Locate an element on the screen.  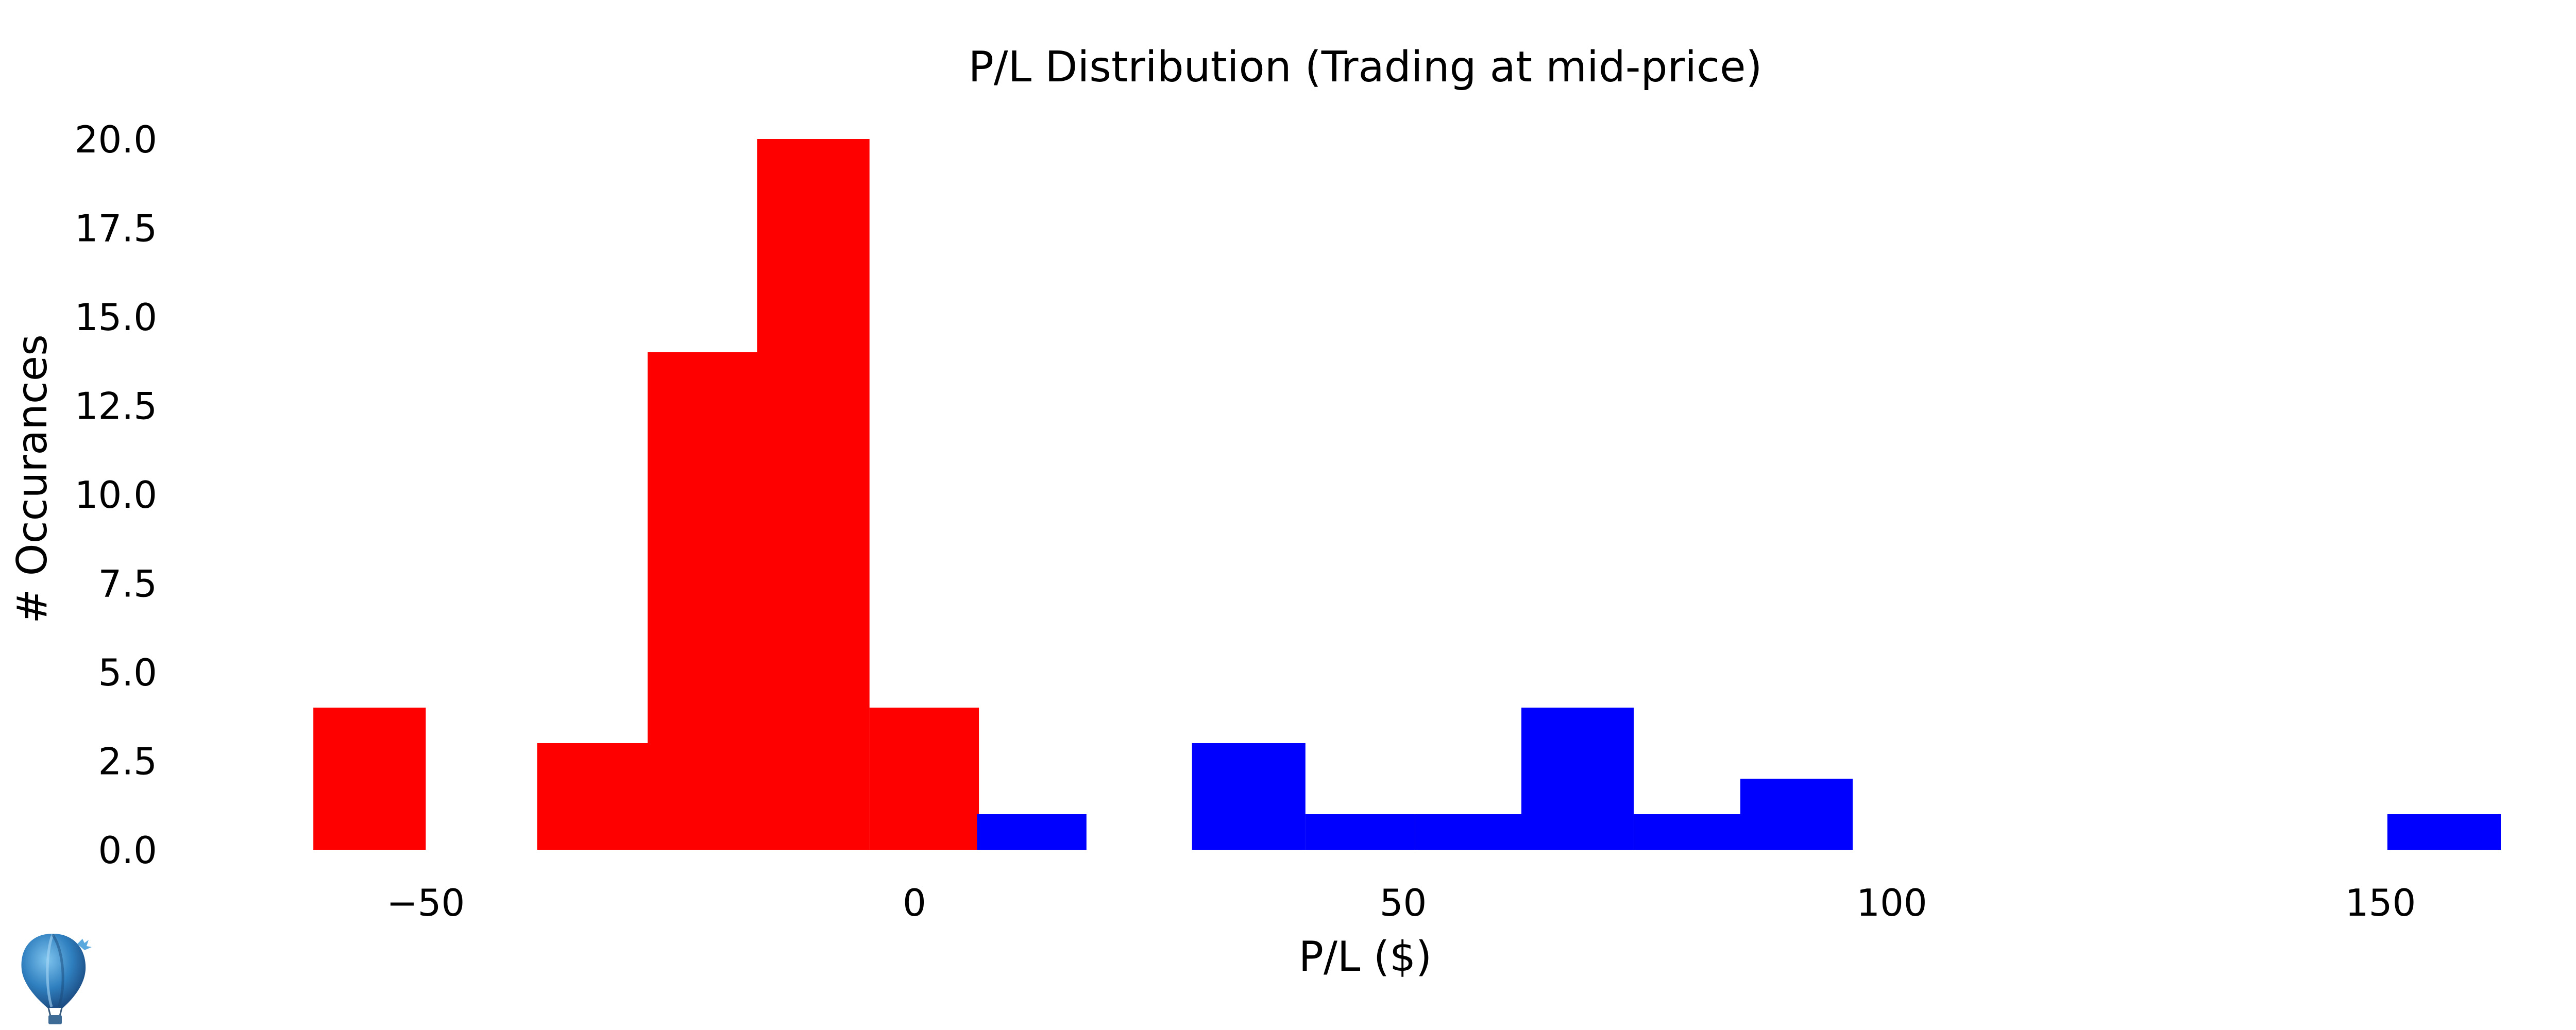
y-tick-label: 5.0 is located at coordinates (127, 672).